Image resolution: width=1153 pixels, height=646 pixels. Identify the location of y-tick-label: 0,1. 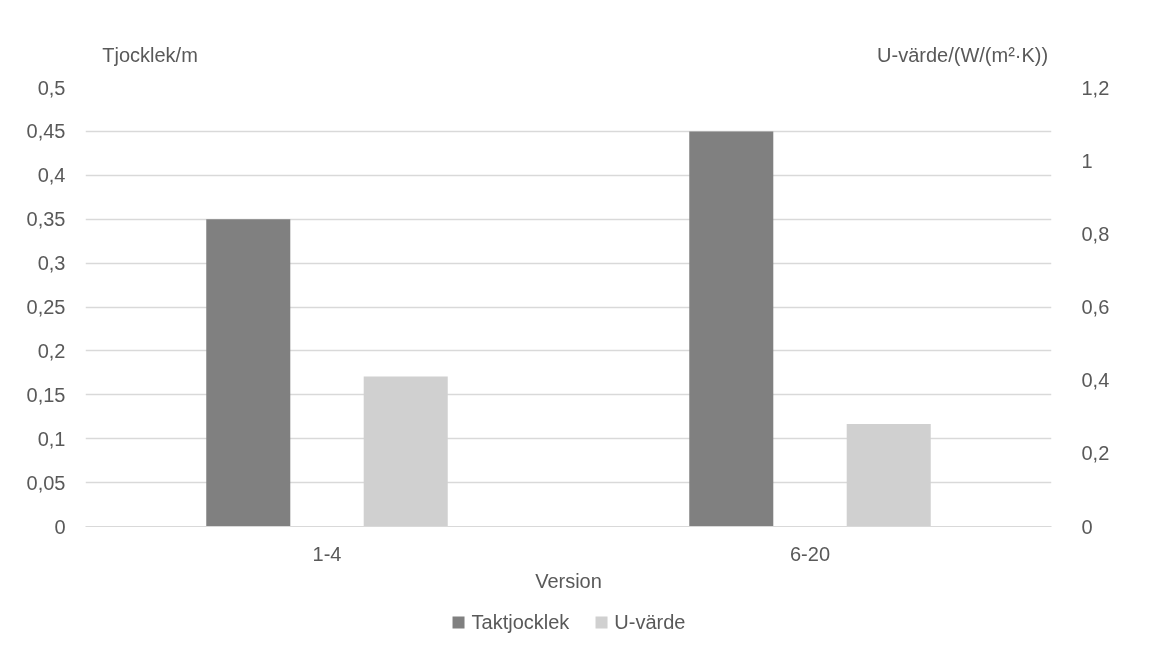
(51, 438).